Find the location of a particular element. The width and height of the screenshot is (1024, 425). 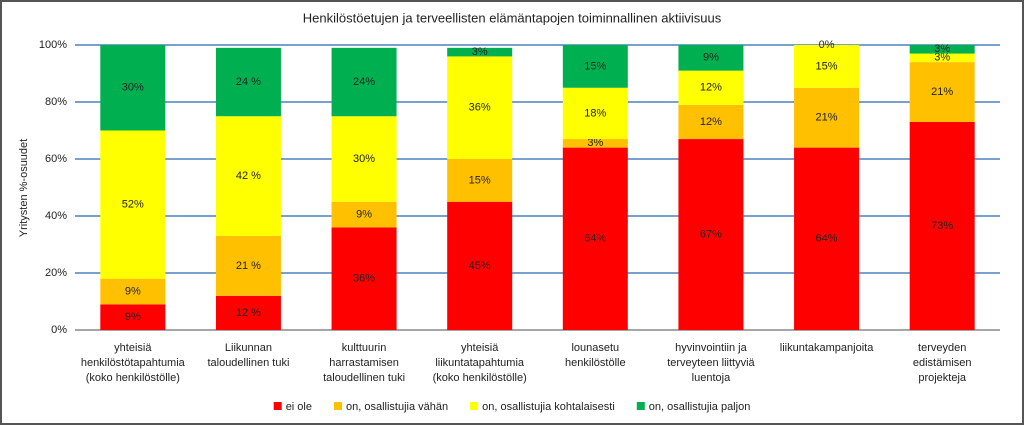

data-label: 45% is located at coordinates (480, 266).